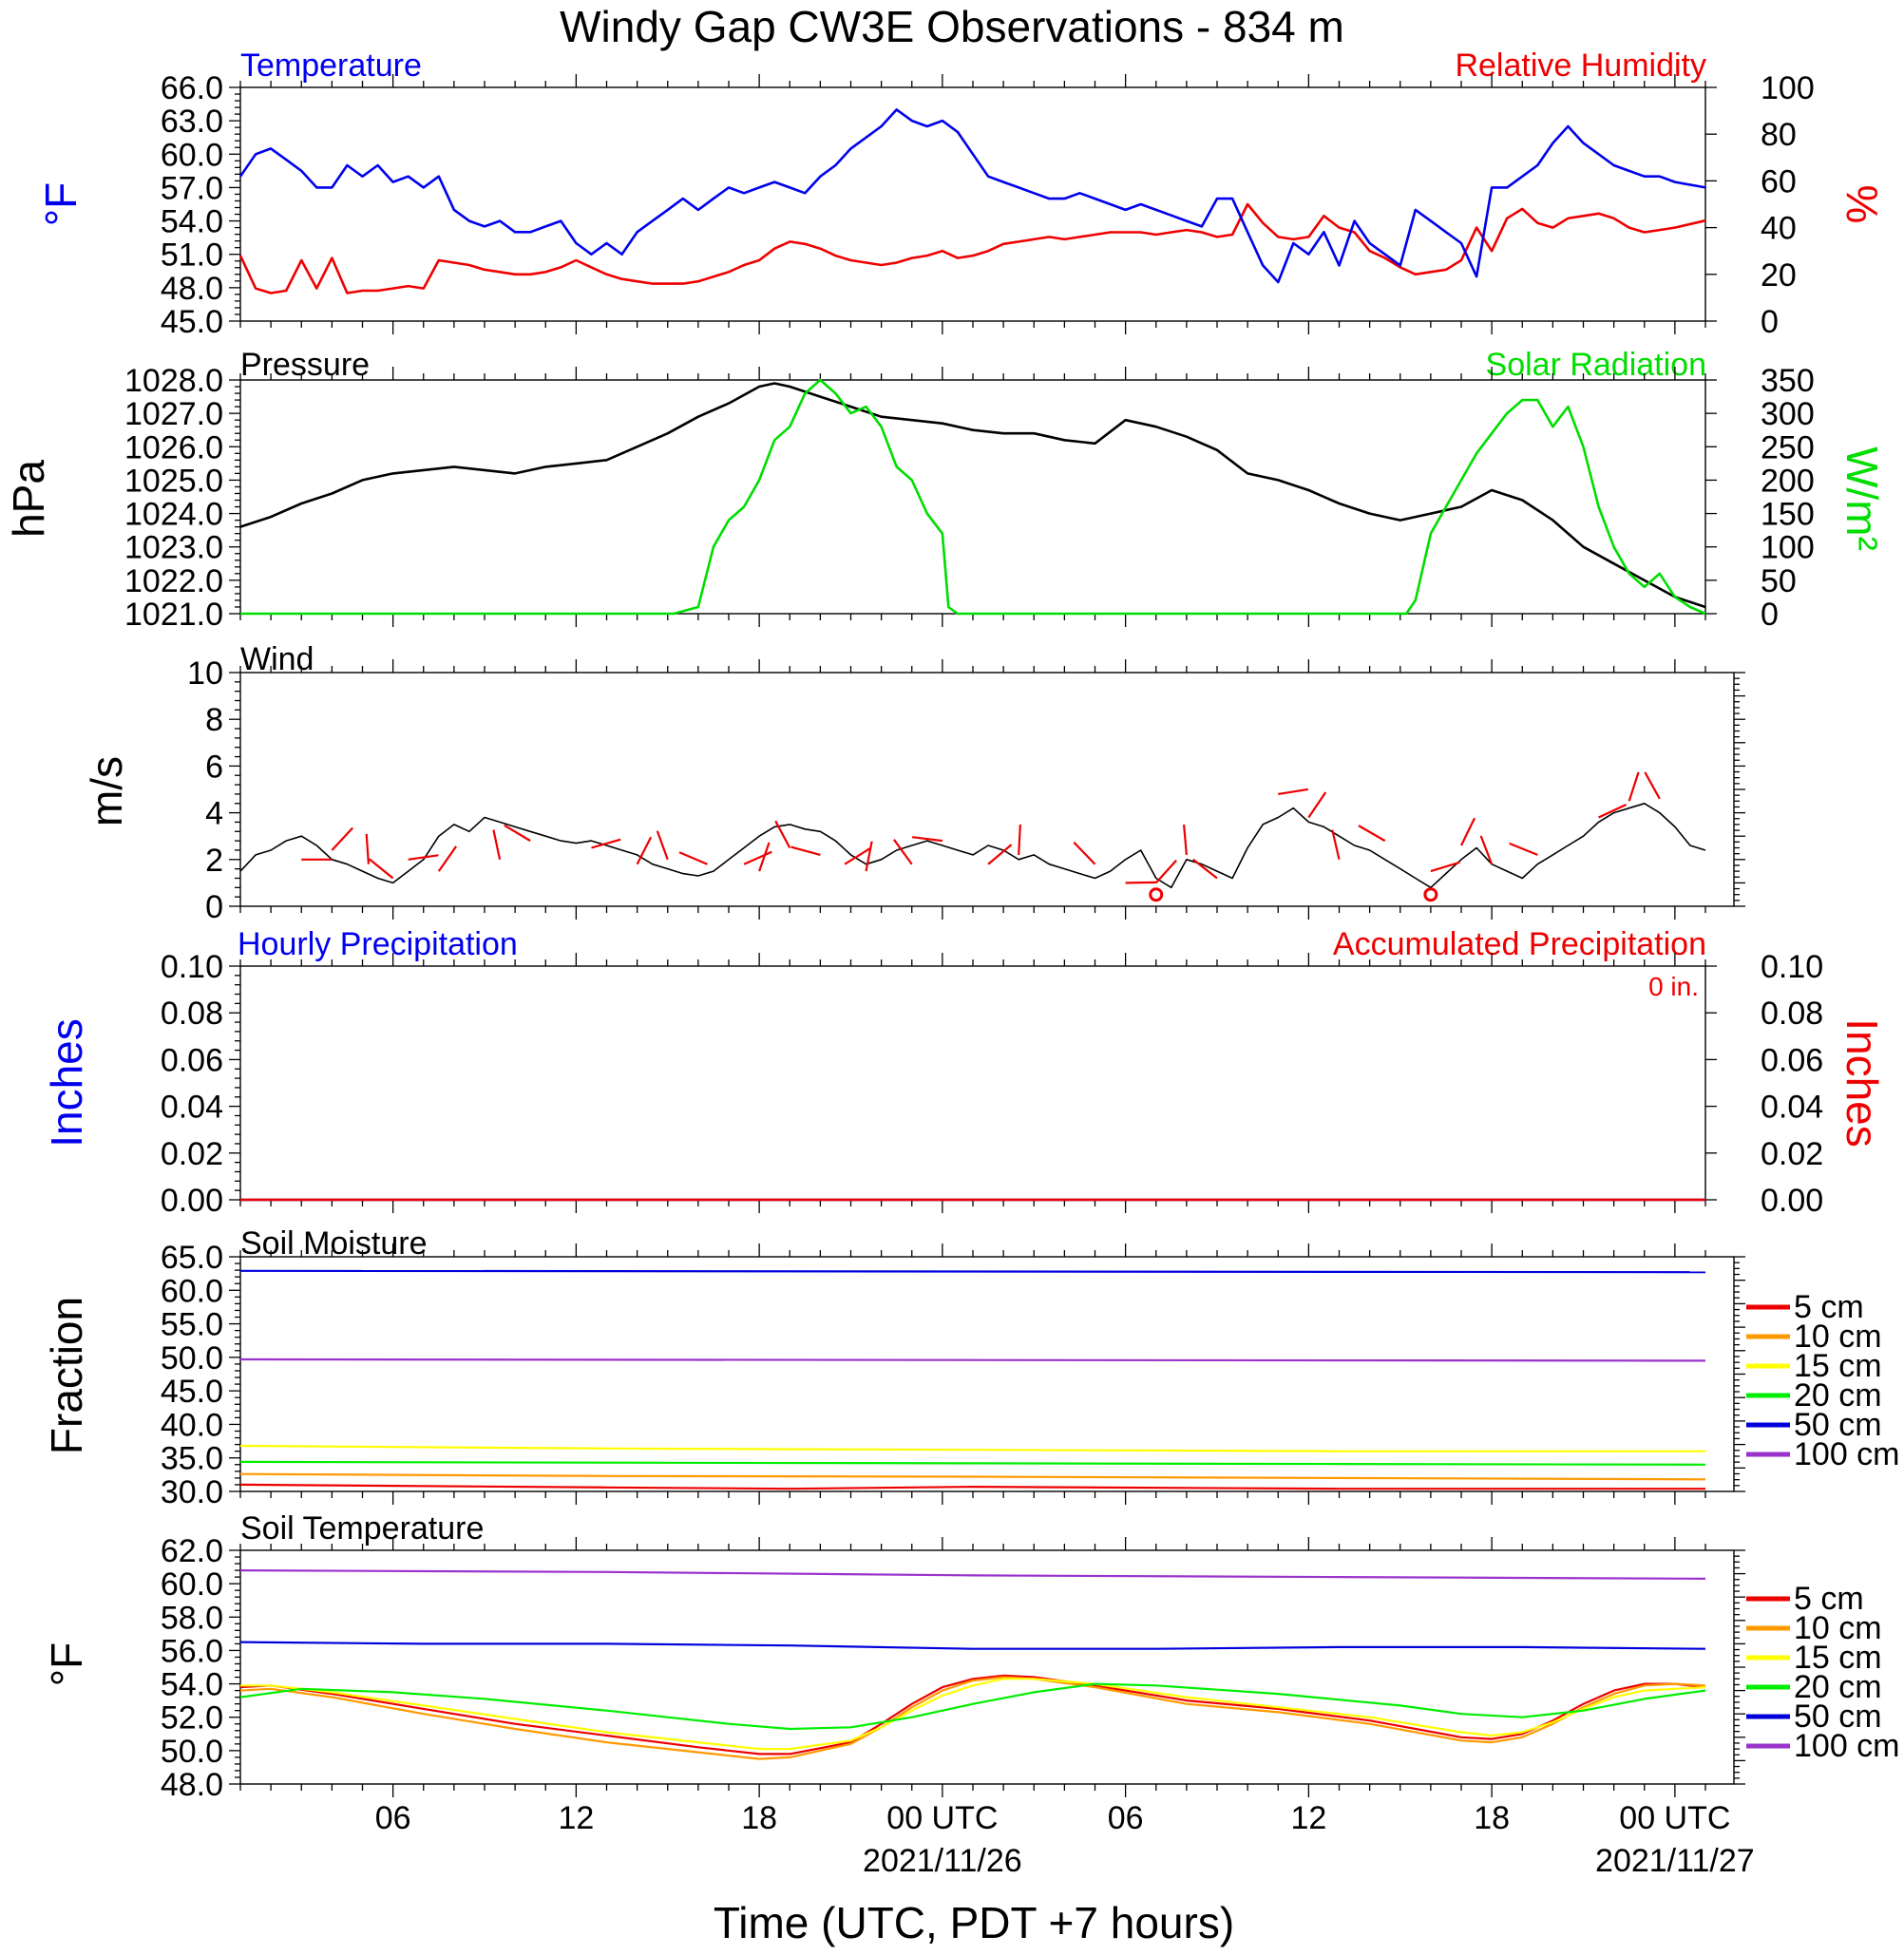 Image resolution: width=1904 pixels, height=1955 pixels. I want to click on pressure-right-tick-label: 100, so click(1788, 548).